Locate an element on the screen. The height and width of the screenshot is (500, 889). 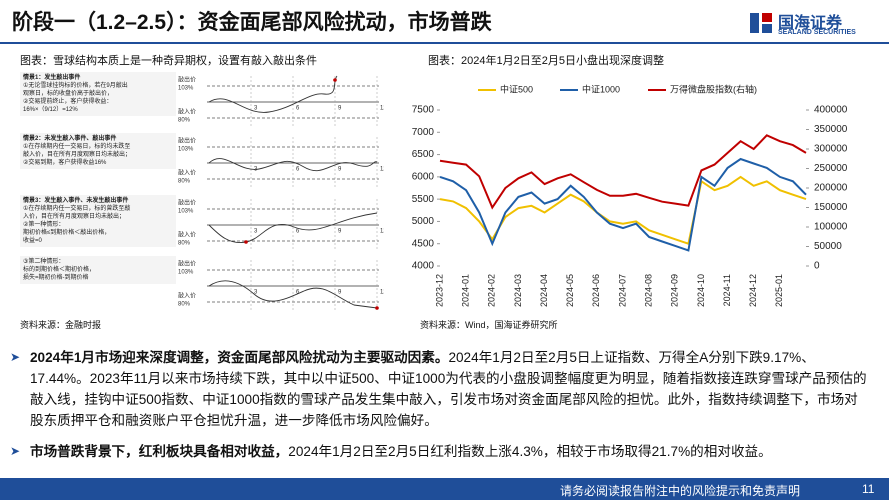
right-source: 资料来源：Wind，国海证券研究所 is located at coordinates (489, 325).